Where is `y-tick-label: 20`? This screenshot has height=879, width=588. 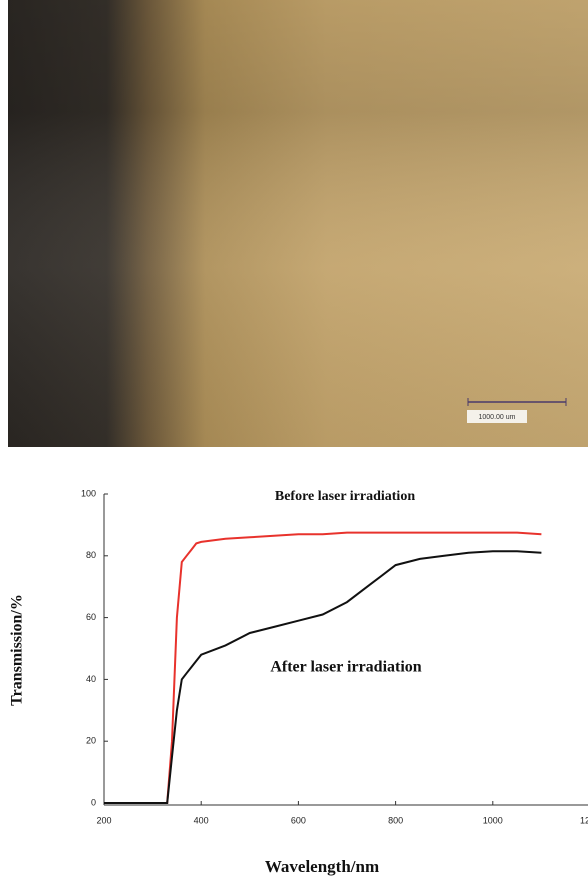
y-tick-label: 20 is located at coordinates (91, 741).